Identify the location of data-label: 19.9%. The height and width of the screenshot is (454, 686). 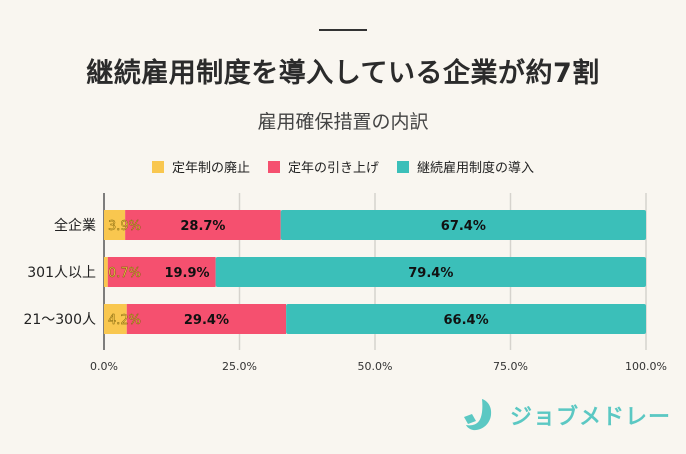
(186, 273).